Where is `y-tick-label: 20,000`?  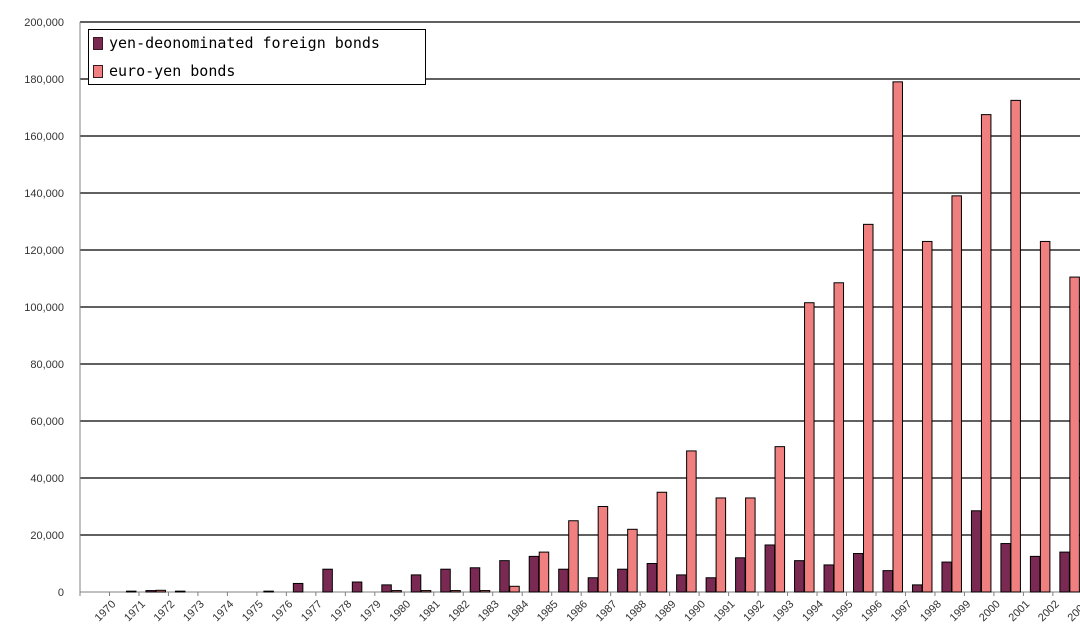 y-tick-label: 20,000 is located at coordinates (47, 536).